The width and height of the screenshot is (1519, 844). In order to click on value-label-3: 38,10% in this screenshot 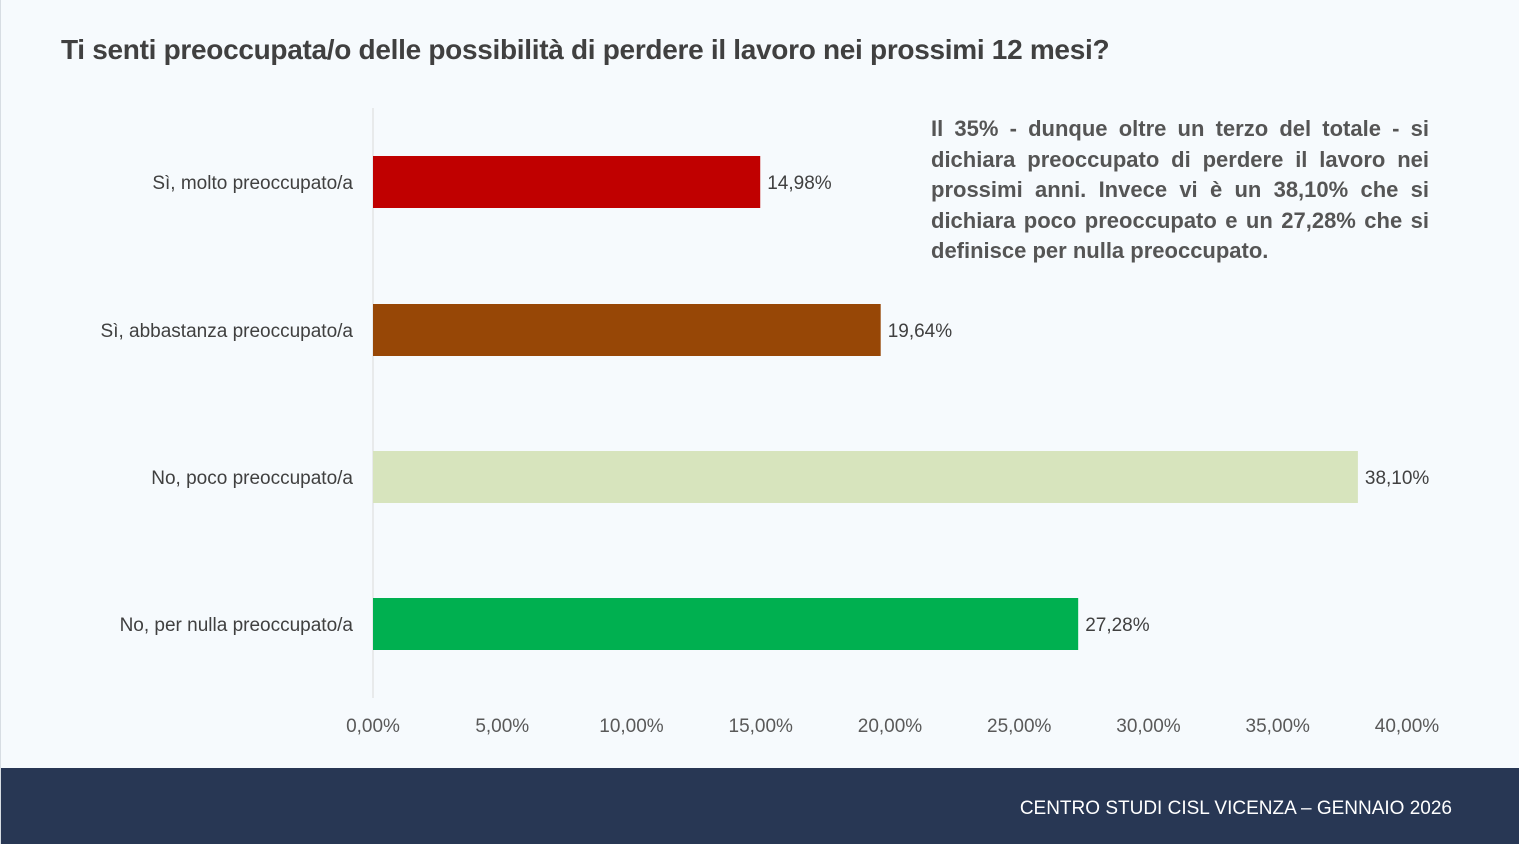, I will do `click(1397, 478)`.